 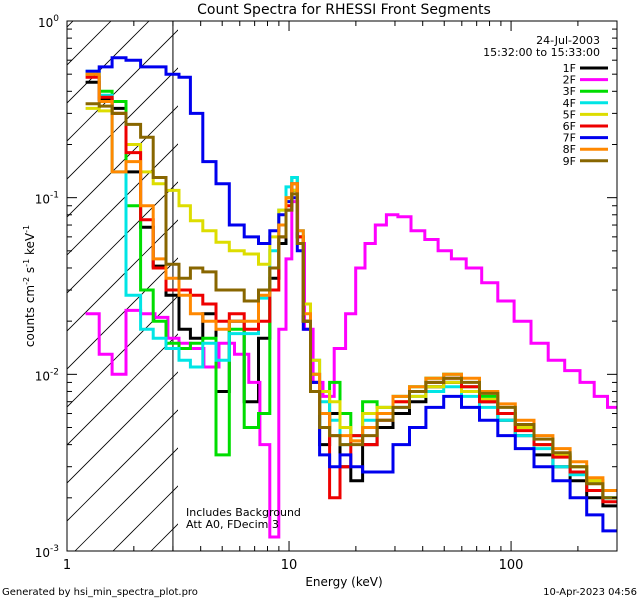 I want to click on annotation-background: Includes Background, so click(x=243, y=512).